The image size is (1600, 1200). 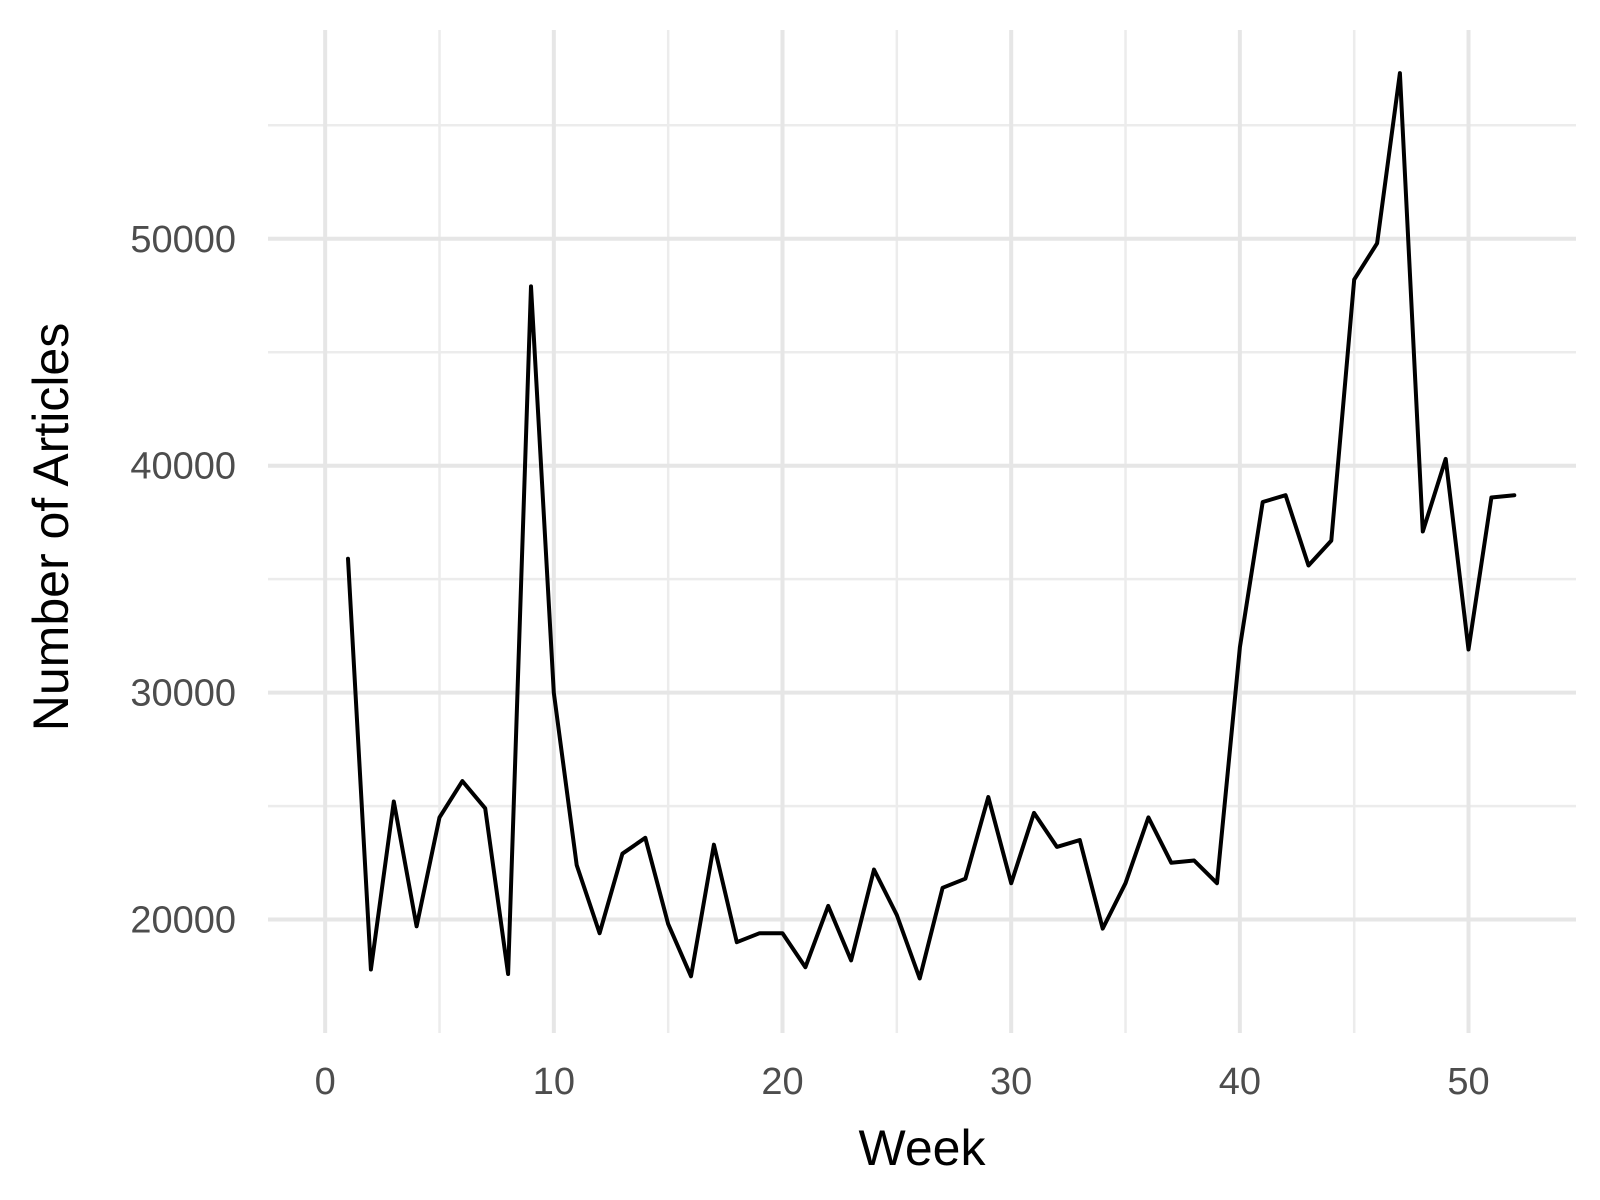 I want to click on x-tick-label: 0, so click(x=325, y=1082).